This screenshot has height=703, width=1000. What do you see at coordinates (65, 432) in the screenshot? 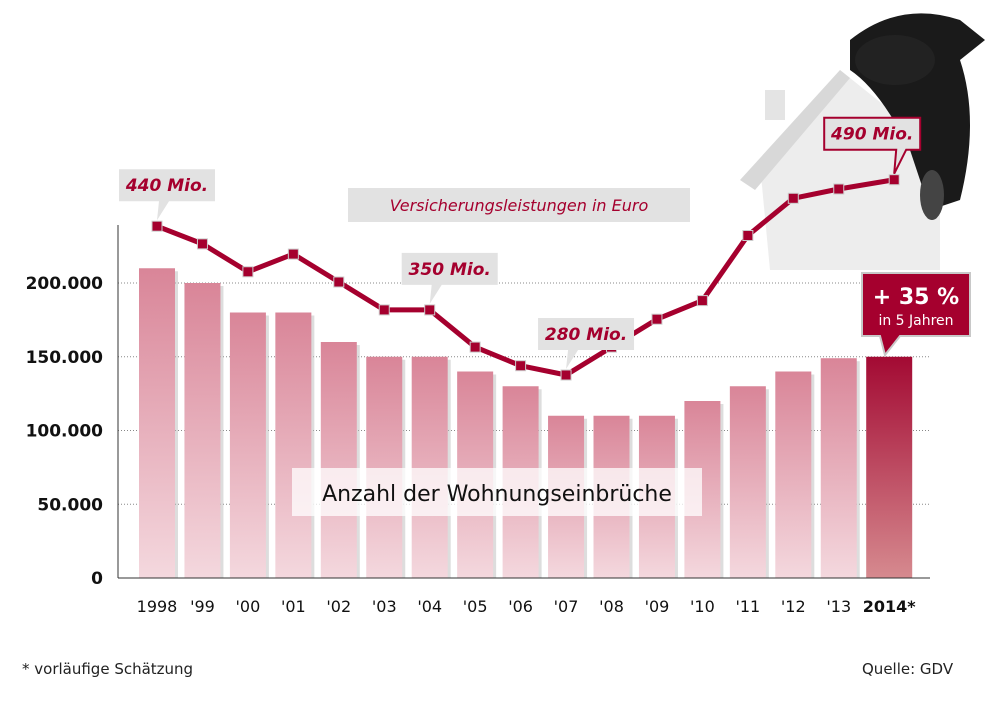
I see `y-tick-label: 100.000` at bounding box center [65, 432].